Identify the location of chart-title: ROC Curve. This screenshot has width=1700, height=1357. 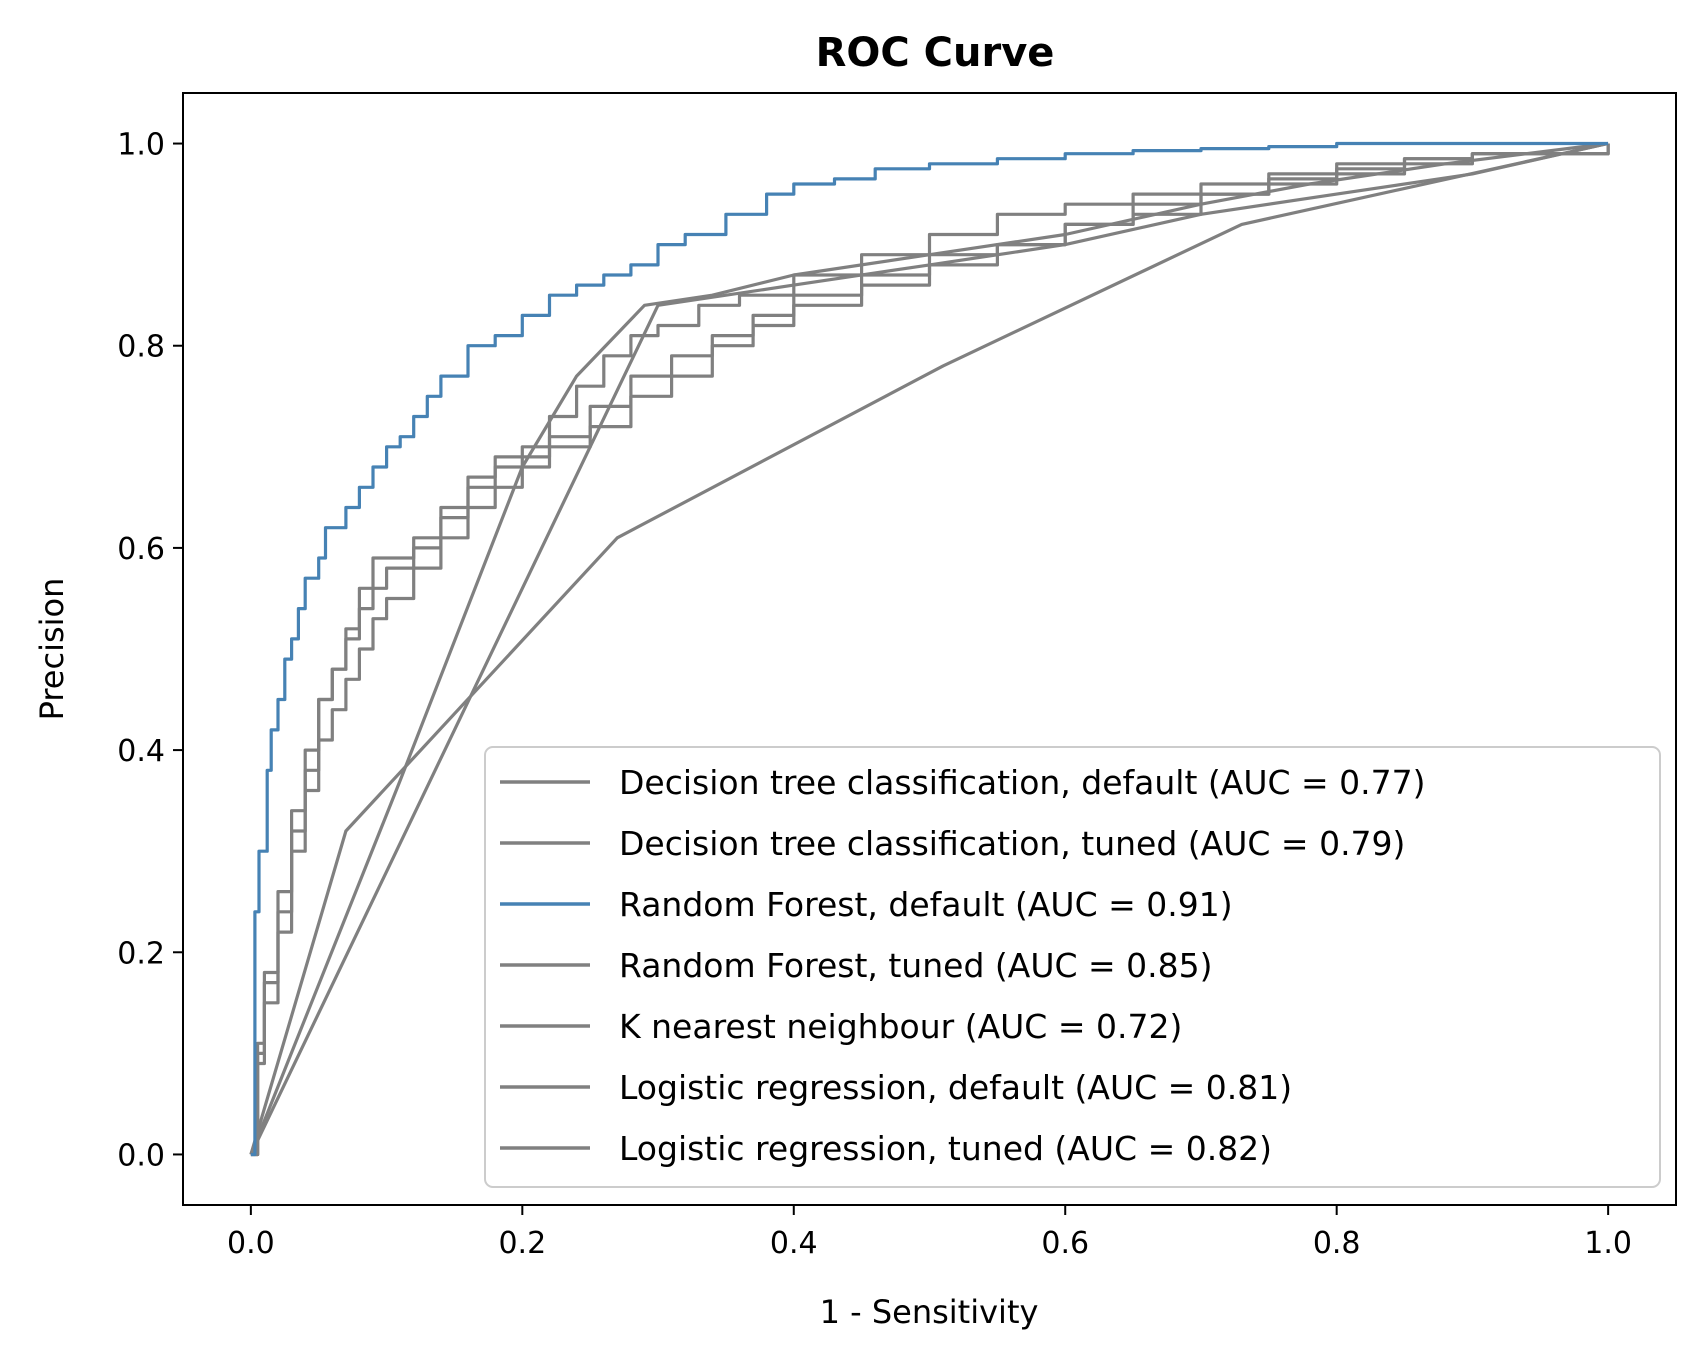
(935, 53).